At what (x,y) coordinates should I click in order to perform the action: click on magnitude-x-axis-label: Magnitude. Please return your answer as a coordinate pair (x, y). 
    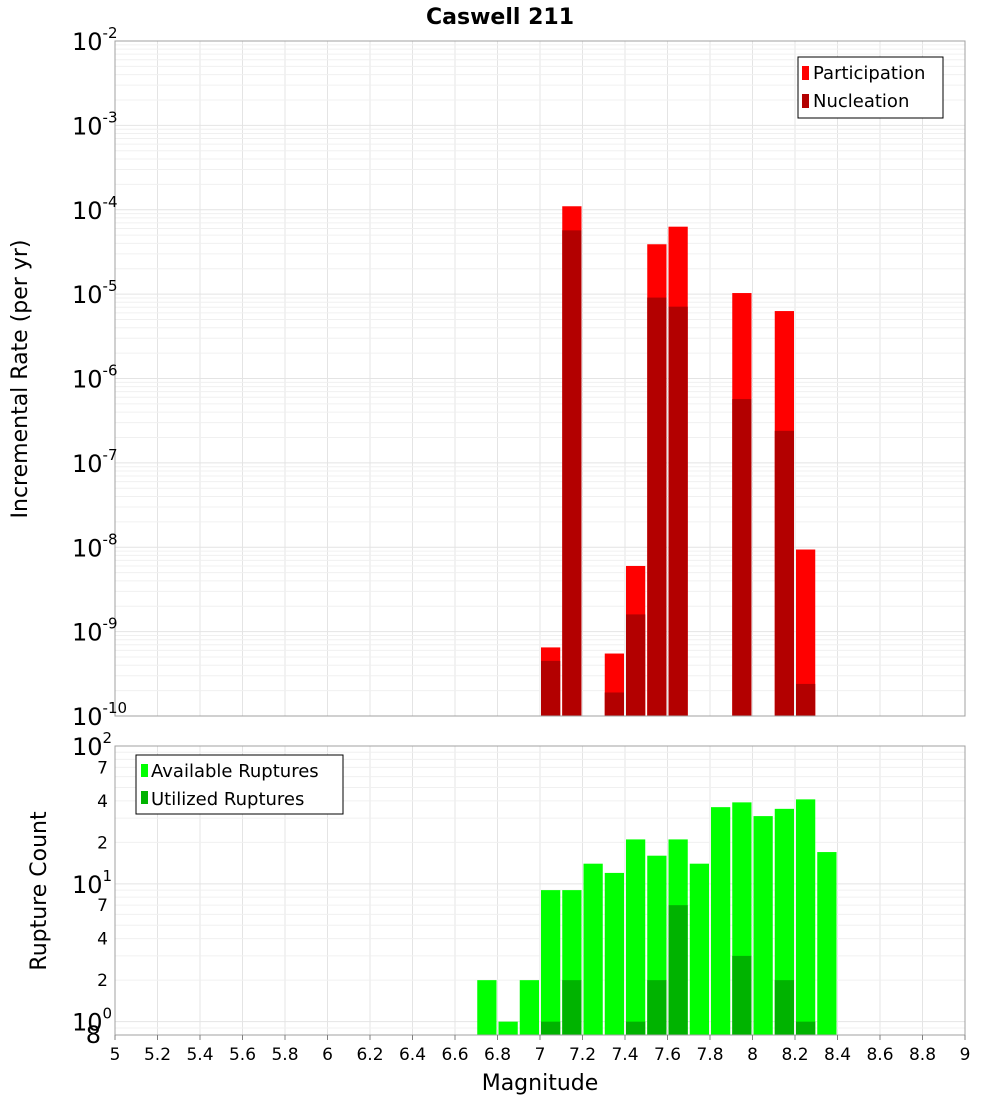
    Looking at the image, I should click on (540, 1083).